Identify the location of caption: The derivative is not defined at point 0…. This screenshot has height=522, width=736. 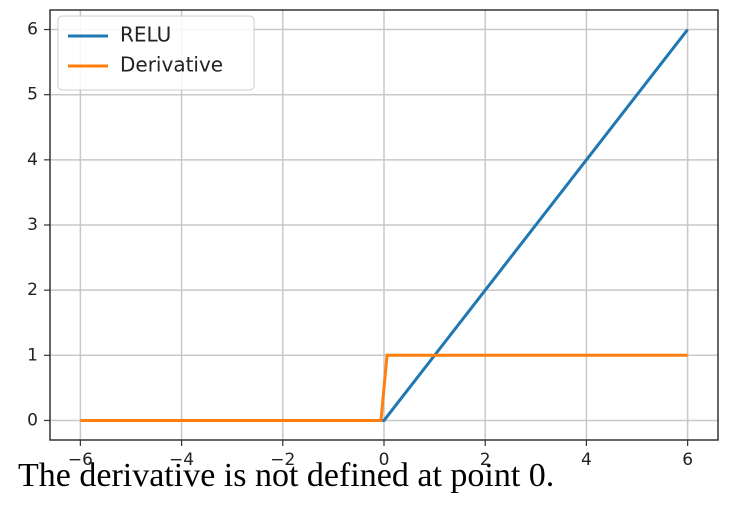
(286, 475).